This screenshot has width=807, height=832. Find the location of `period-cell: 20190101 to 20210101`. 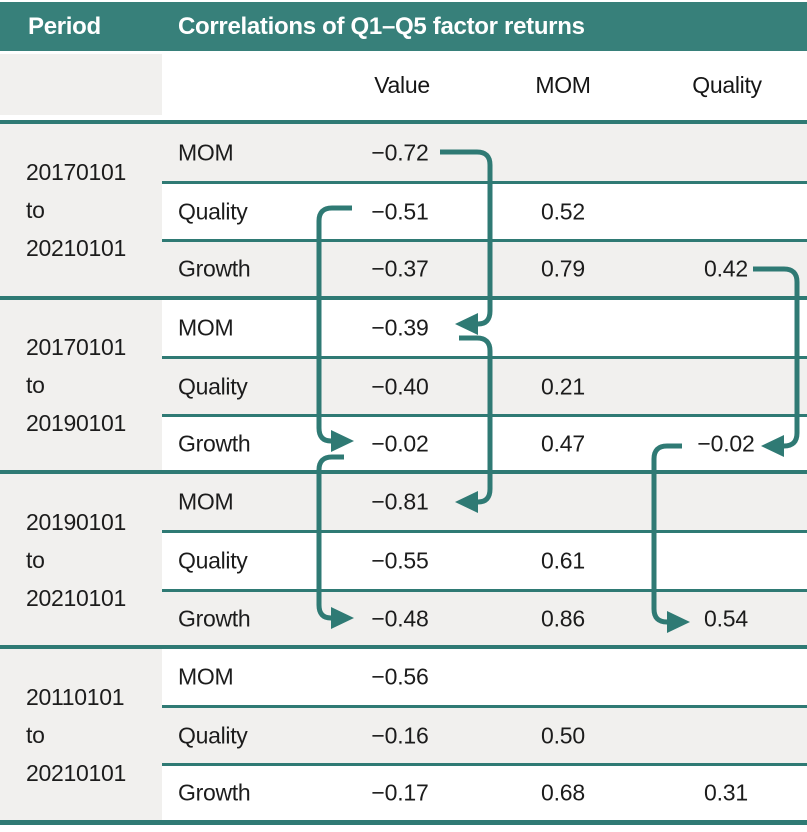

period-cell: 20190101 to 20210101 is located at coordinates (81, 559).